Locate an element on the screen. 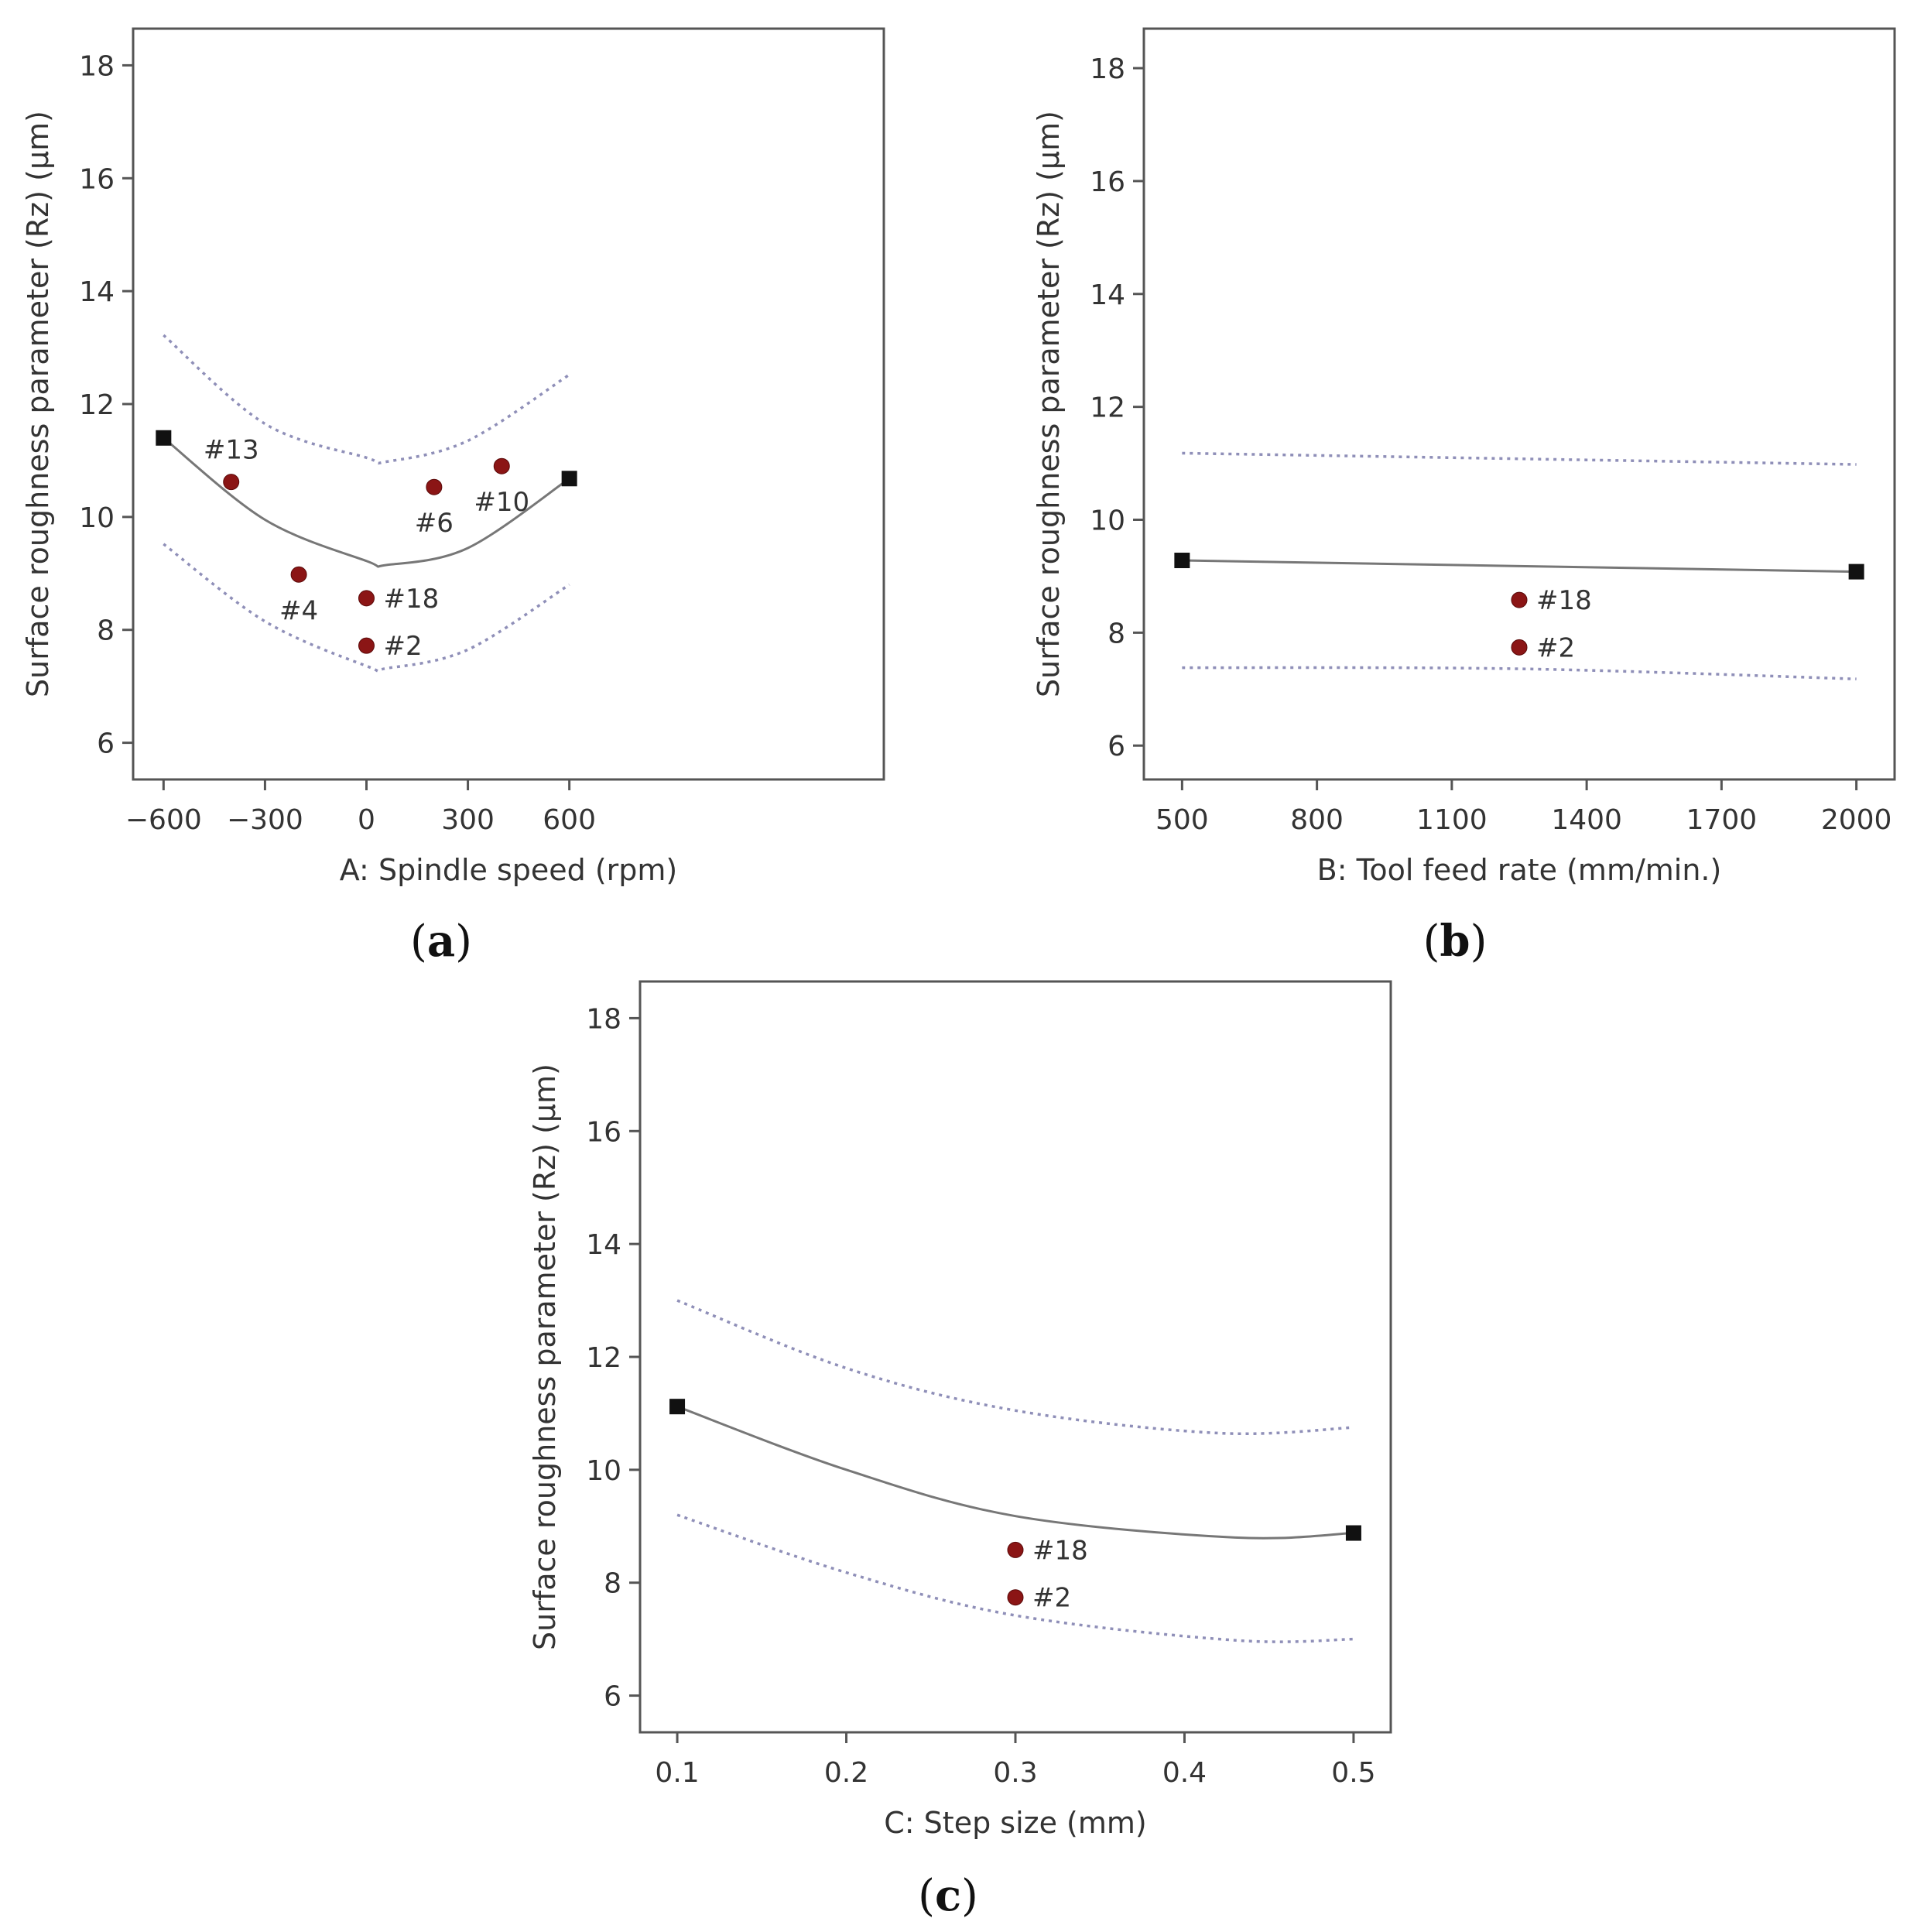  x-tick-label: 0.4 is located at coordinates (1184, 1773).